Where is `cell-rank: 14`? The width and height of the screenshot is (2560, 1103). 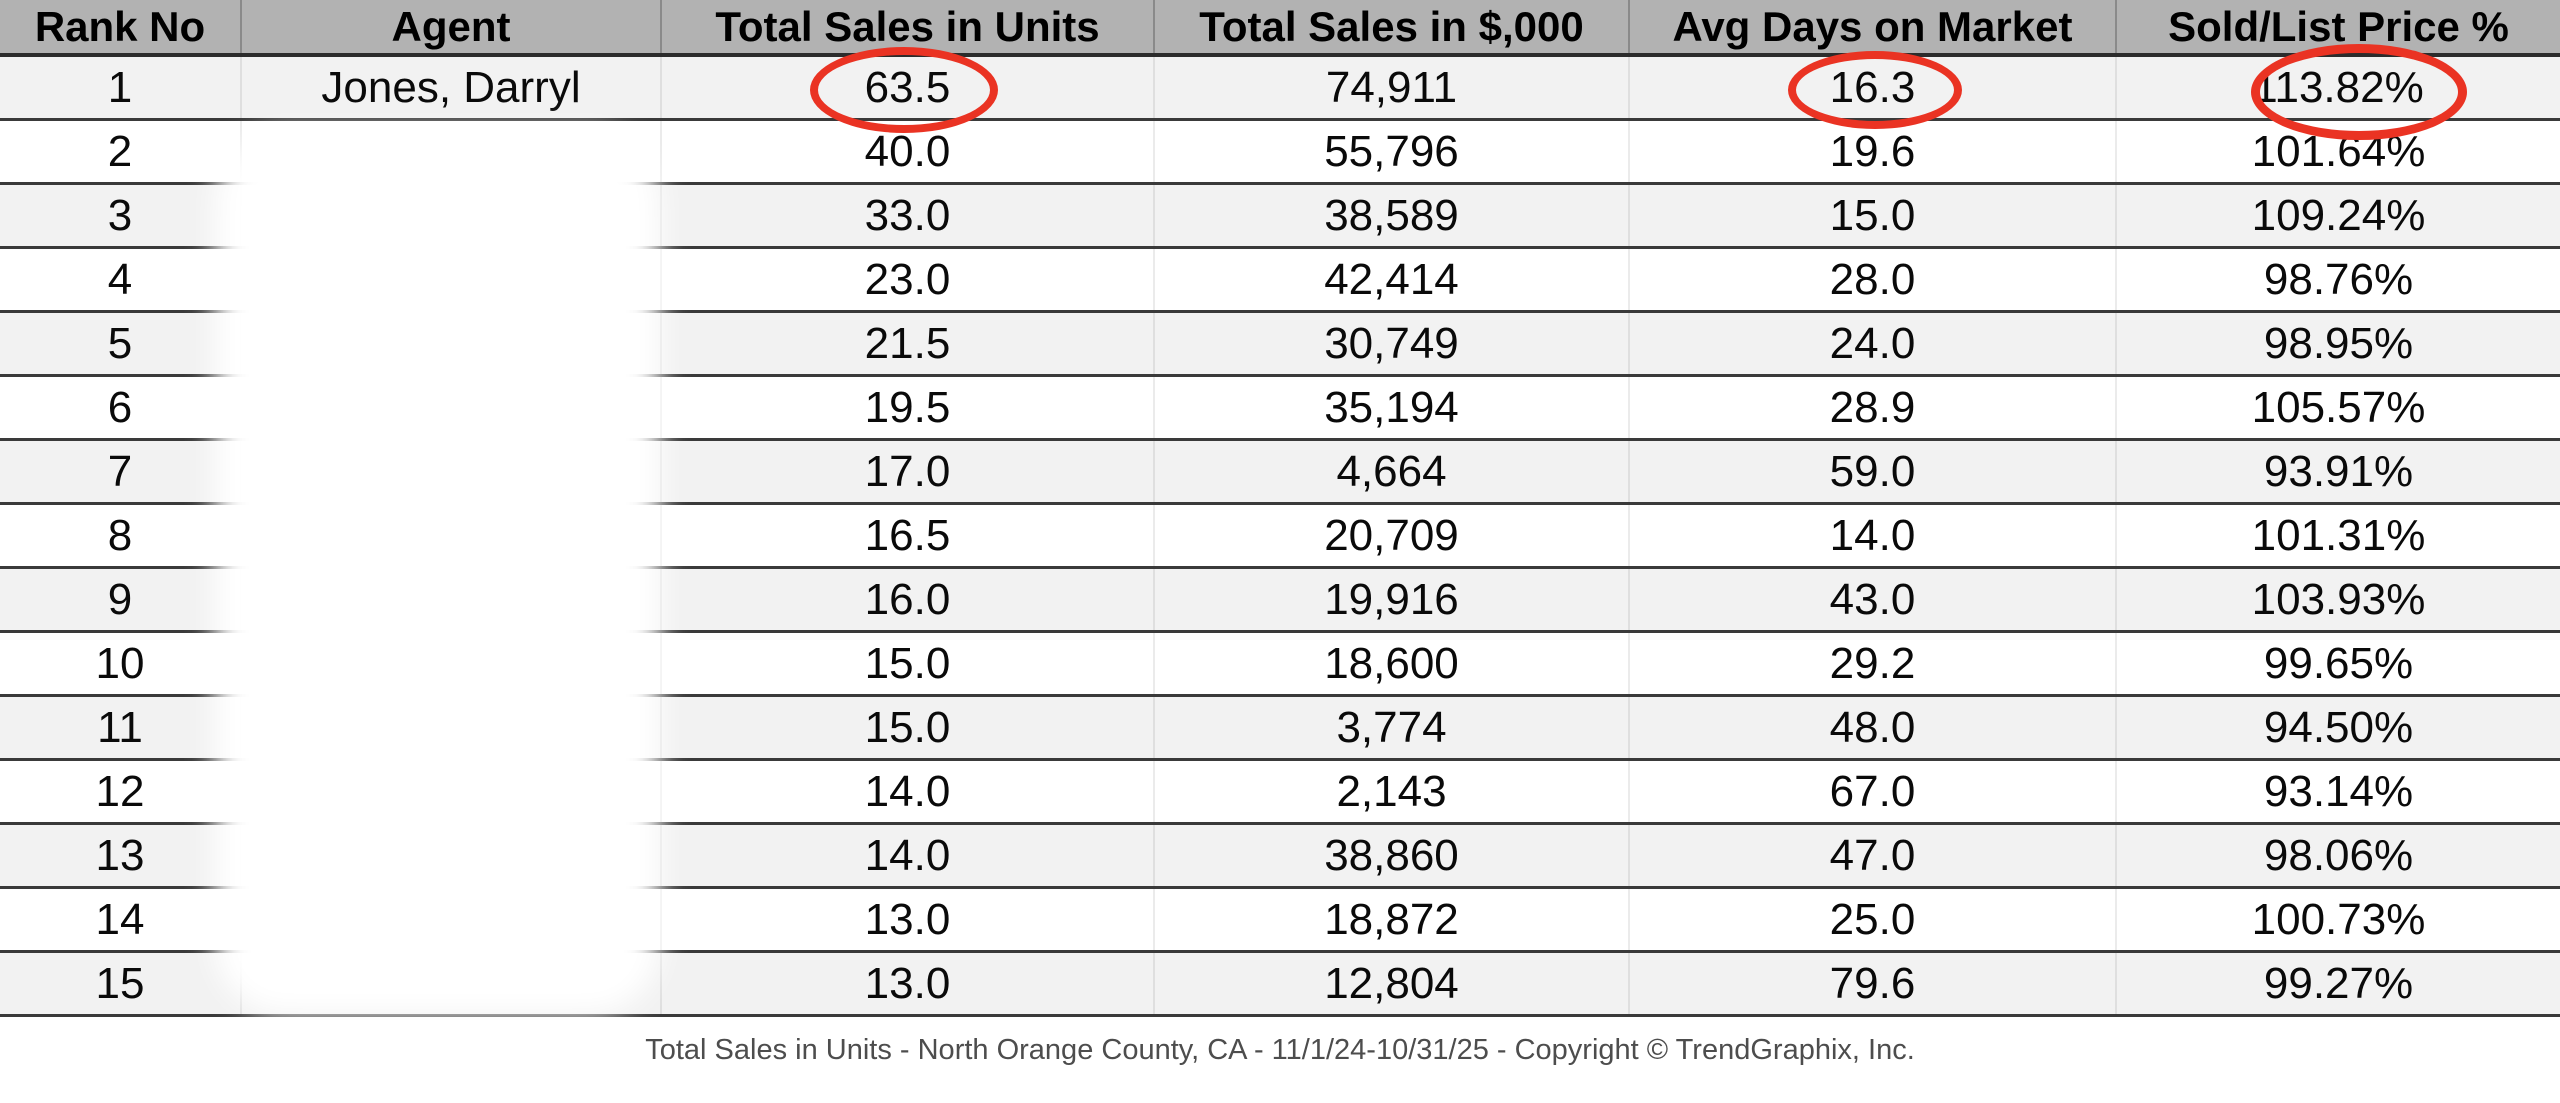 cell-rank: 14 is located at coordinates (120, 919).